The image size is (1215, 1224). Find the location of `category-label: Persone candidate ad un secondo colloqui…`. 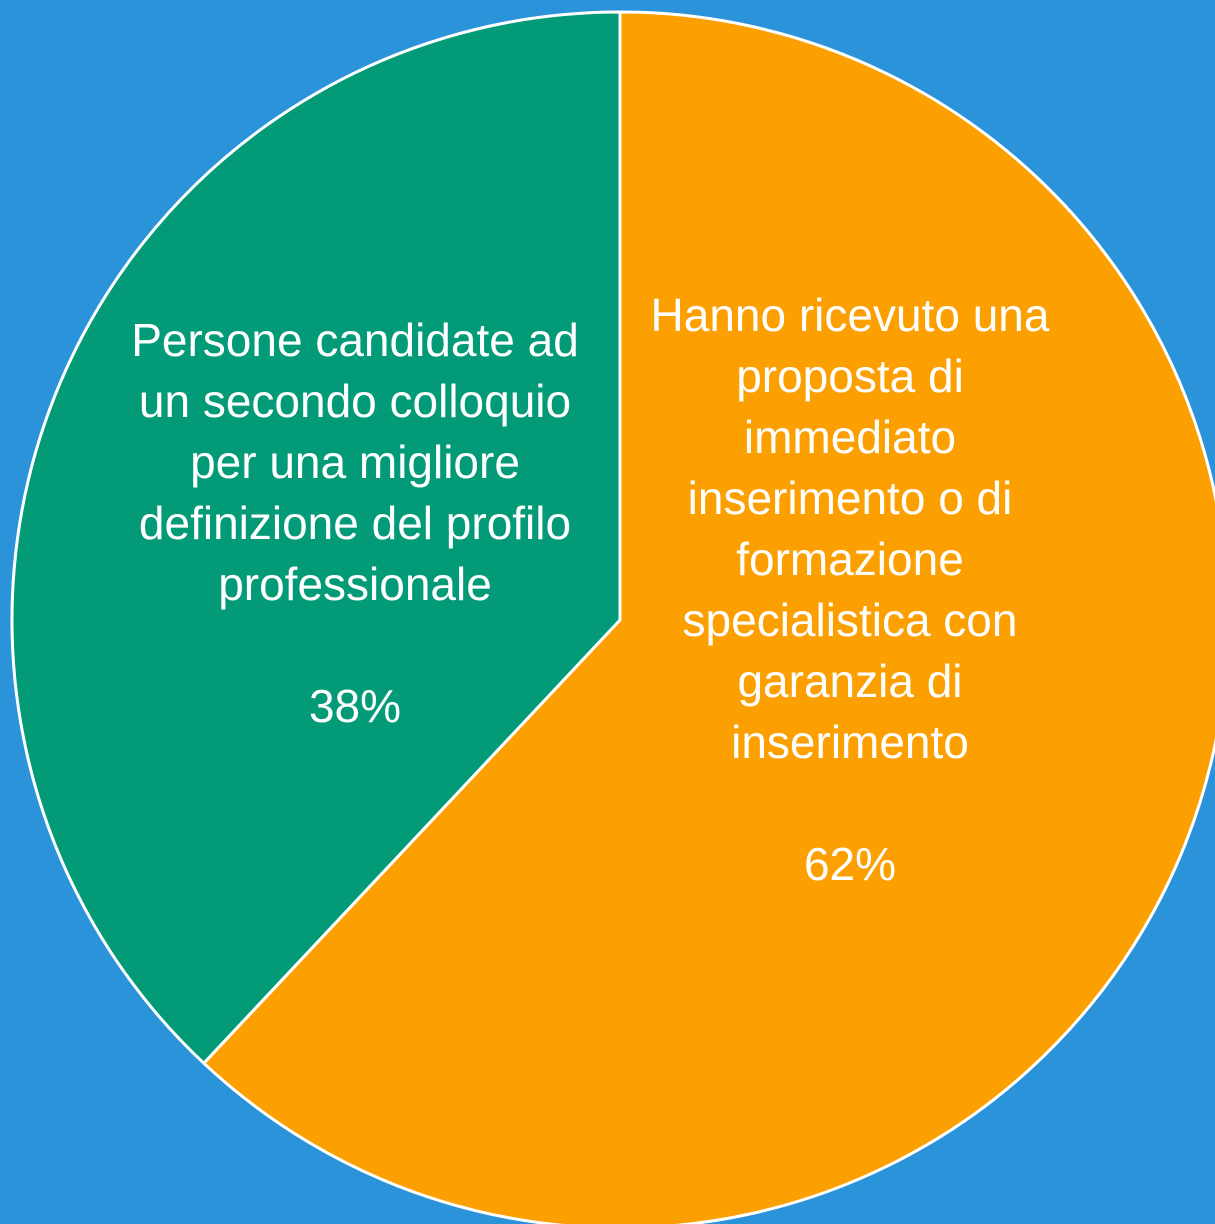

category-label: Persone candidate ad un secondo colloqui… is located at coordinates (355, 462).